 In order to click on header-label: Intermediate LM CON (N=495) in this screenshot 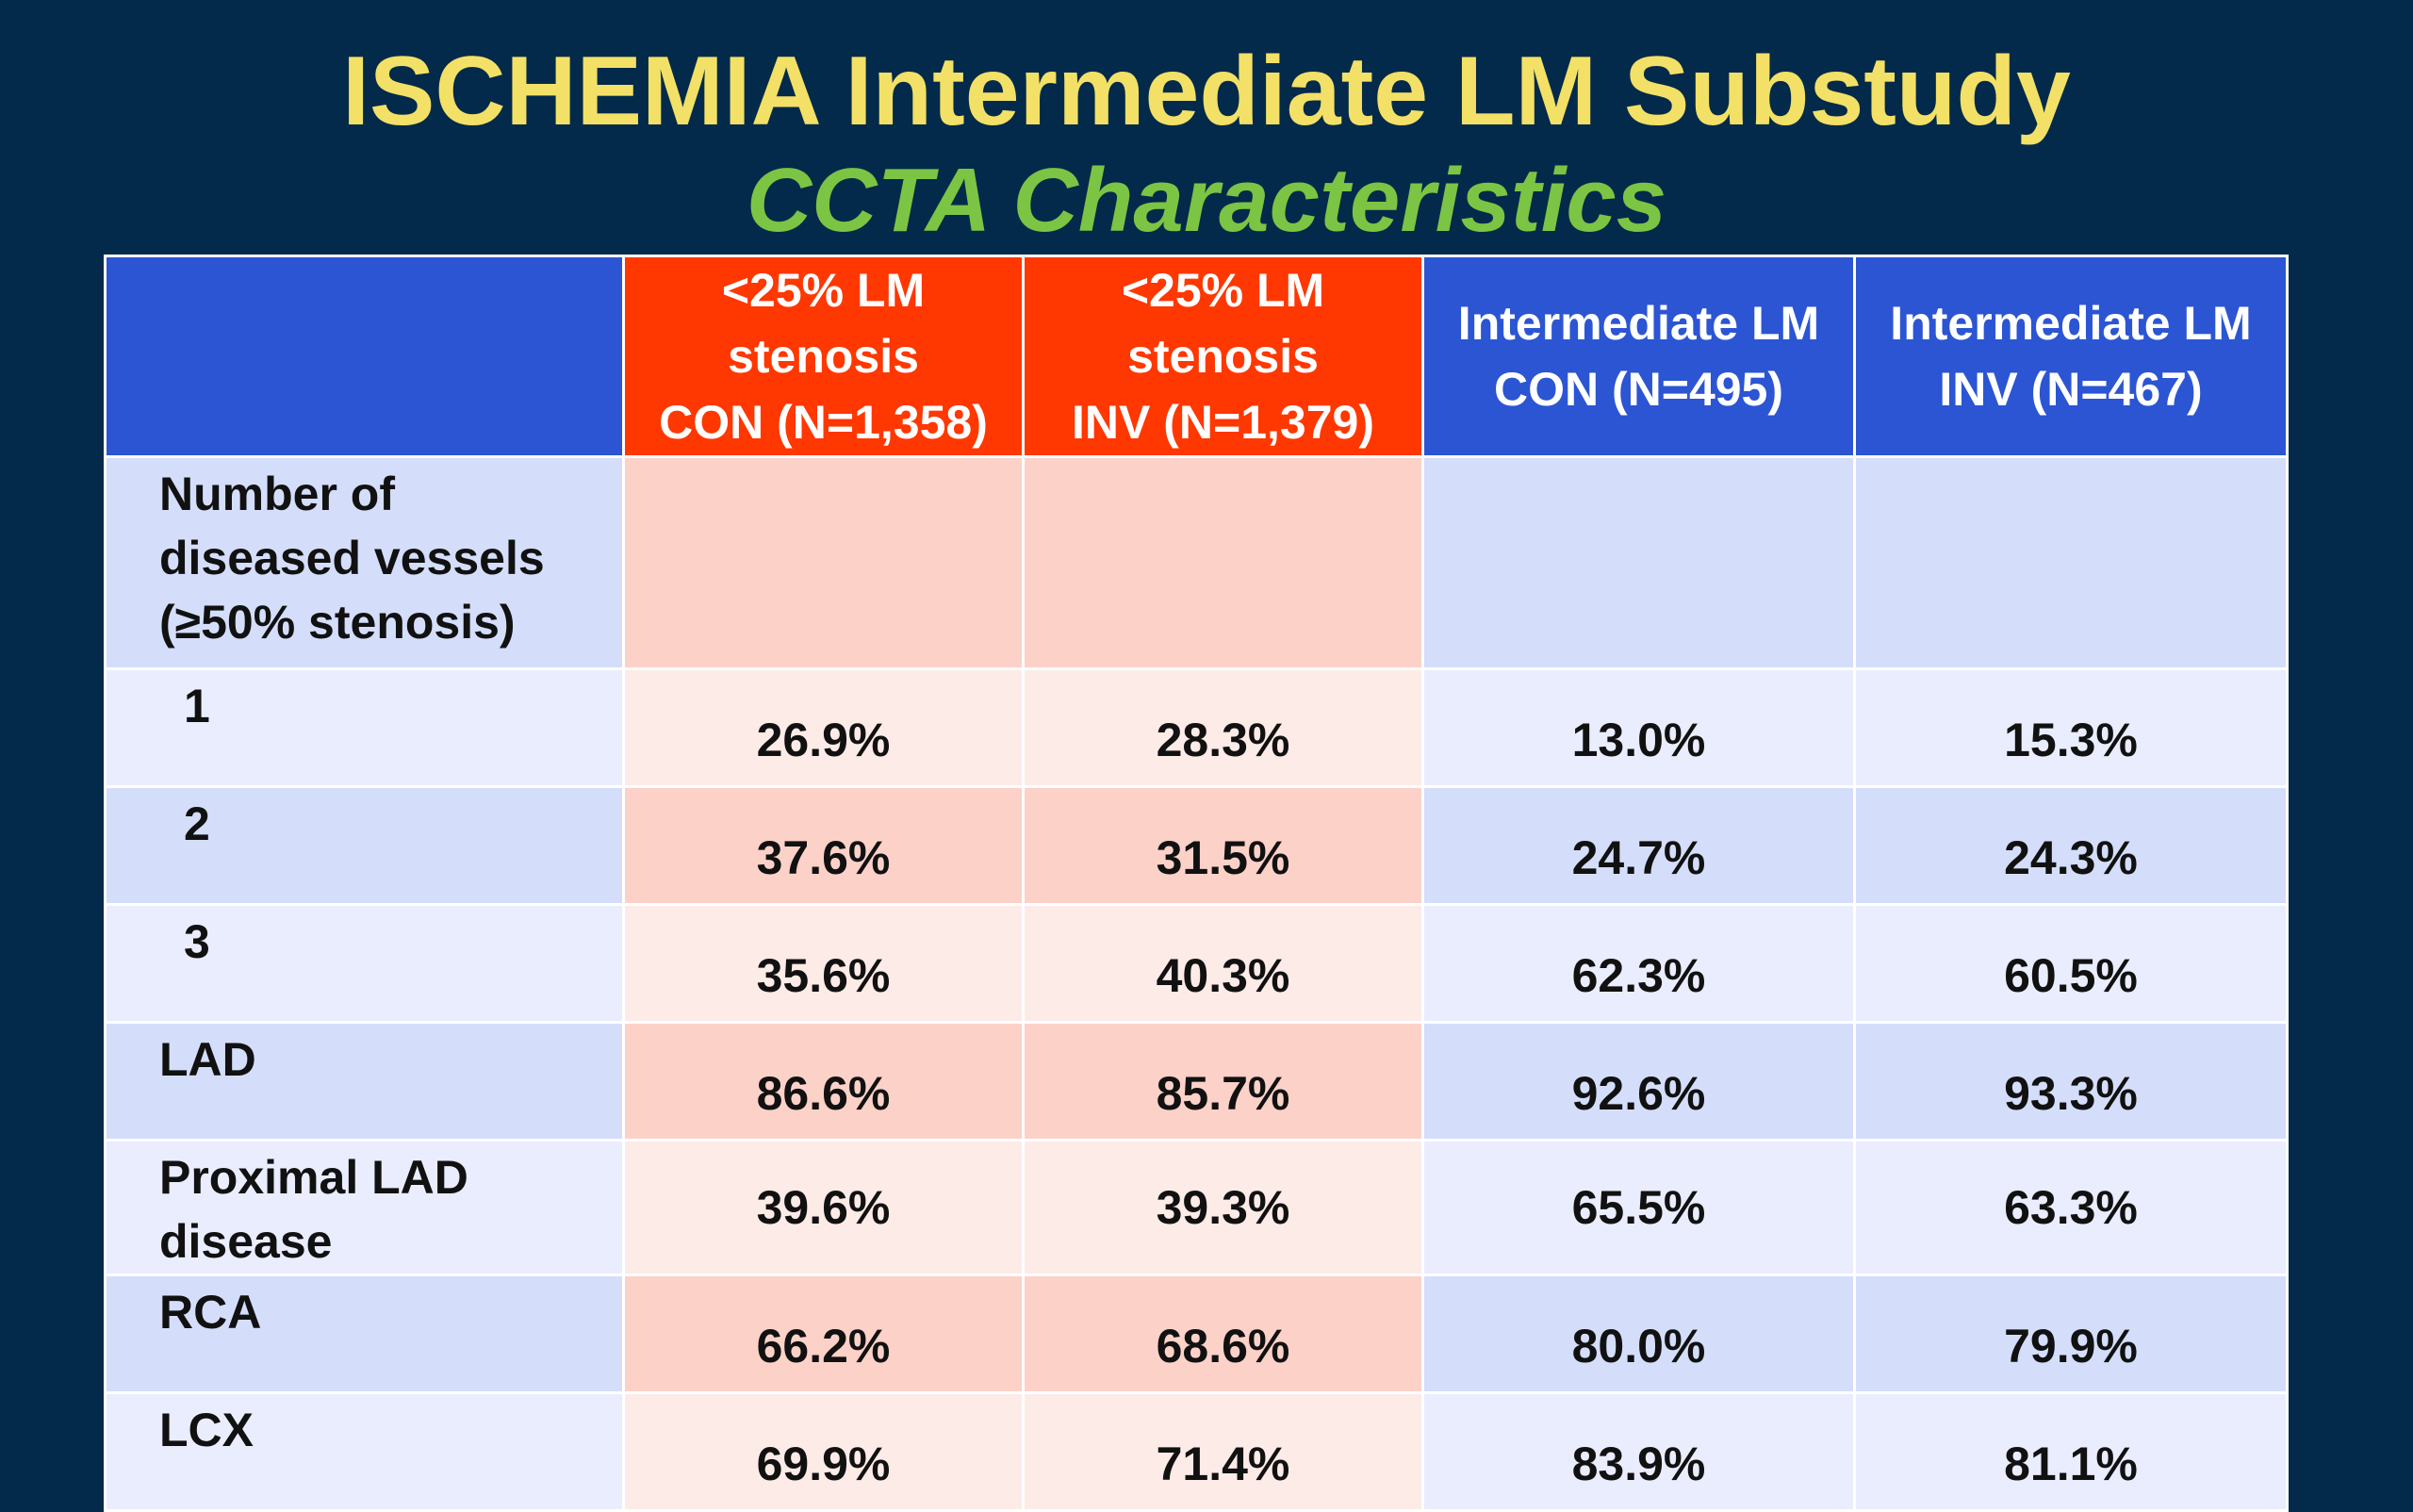, I will do `click(1638, 357)`.